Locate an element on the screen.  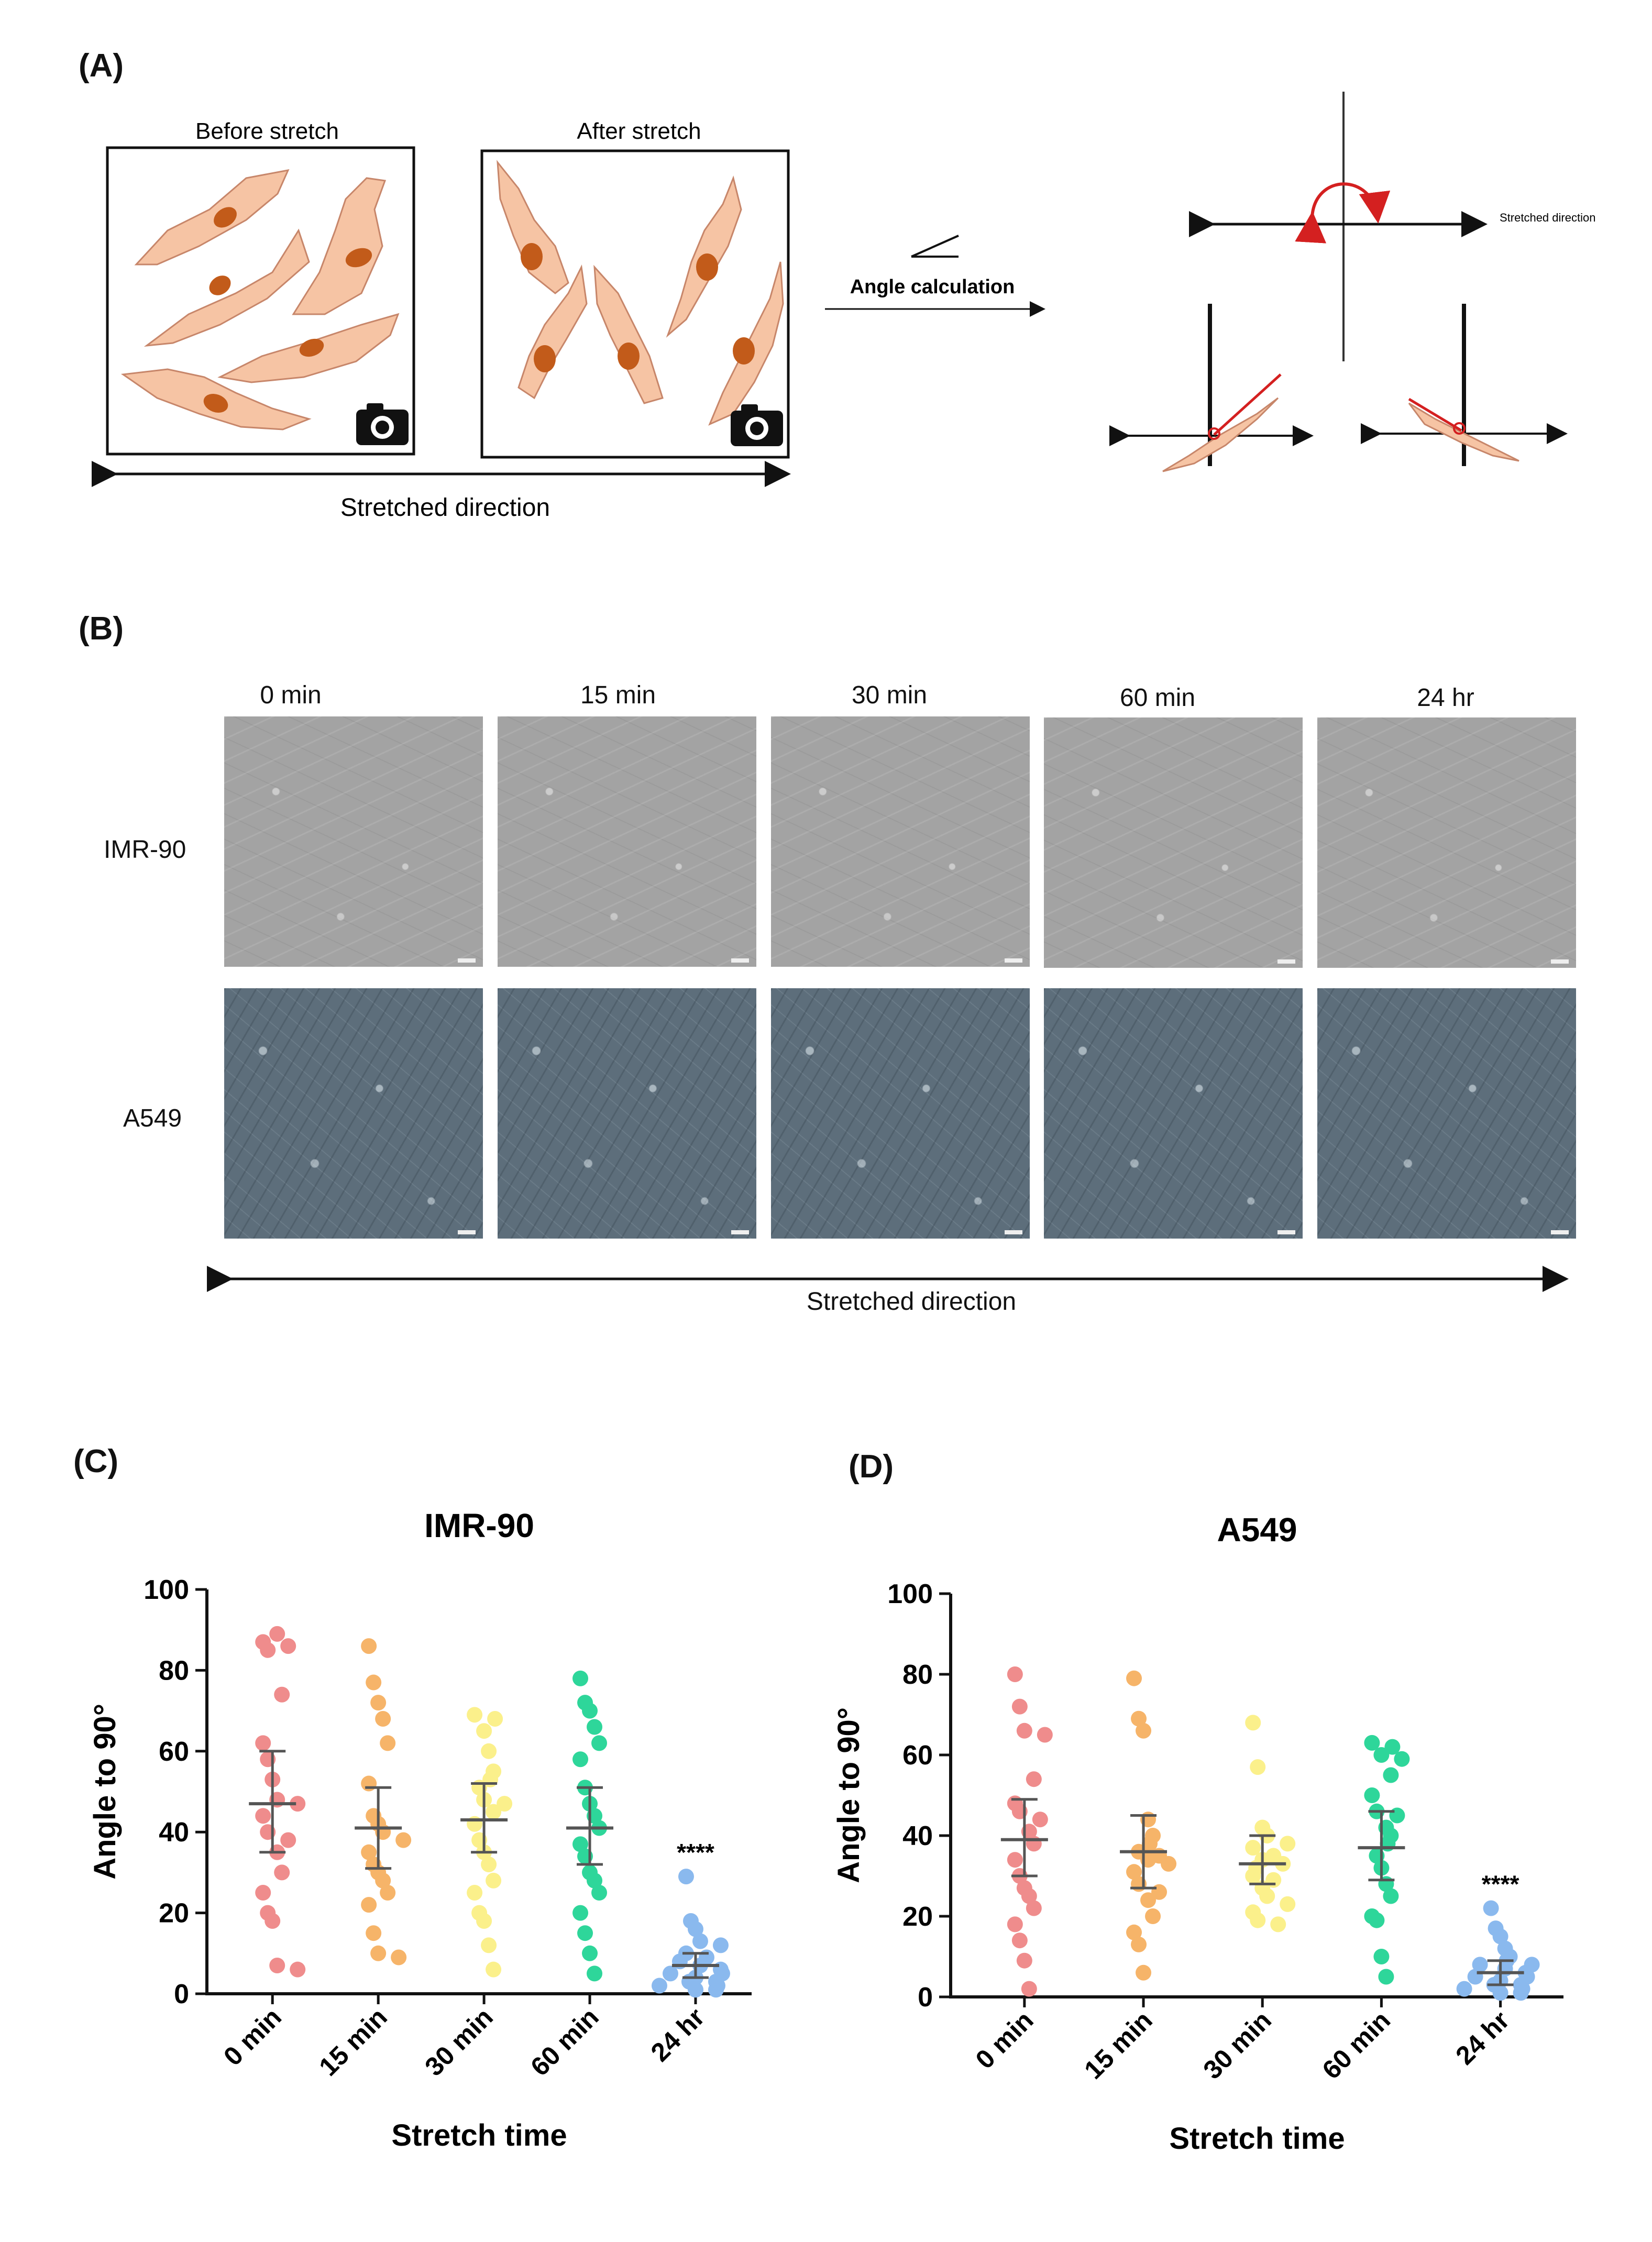
example-cell-right is located at coordinates (1464, 385).